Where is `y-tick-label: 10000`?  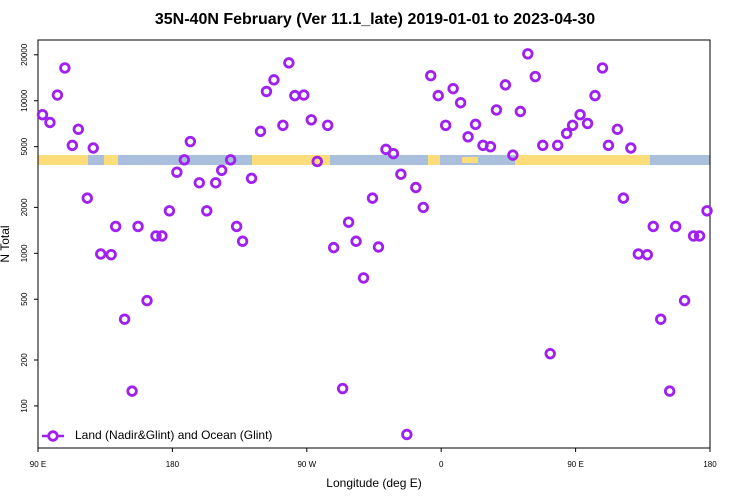
y-tick-label: 10000 is located at coordinates (24, 100).